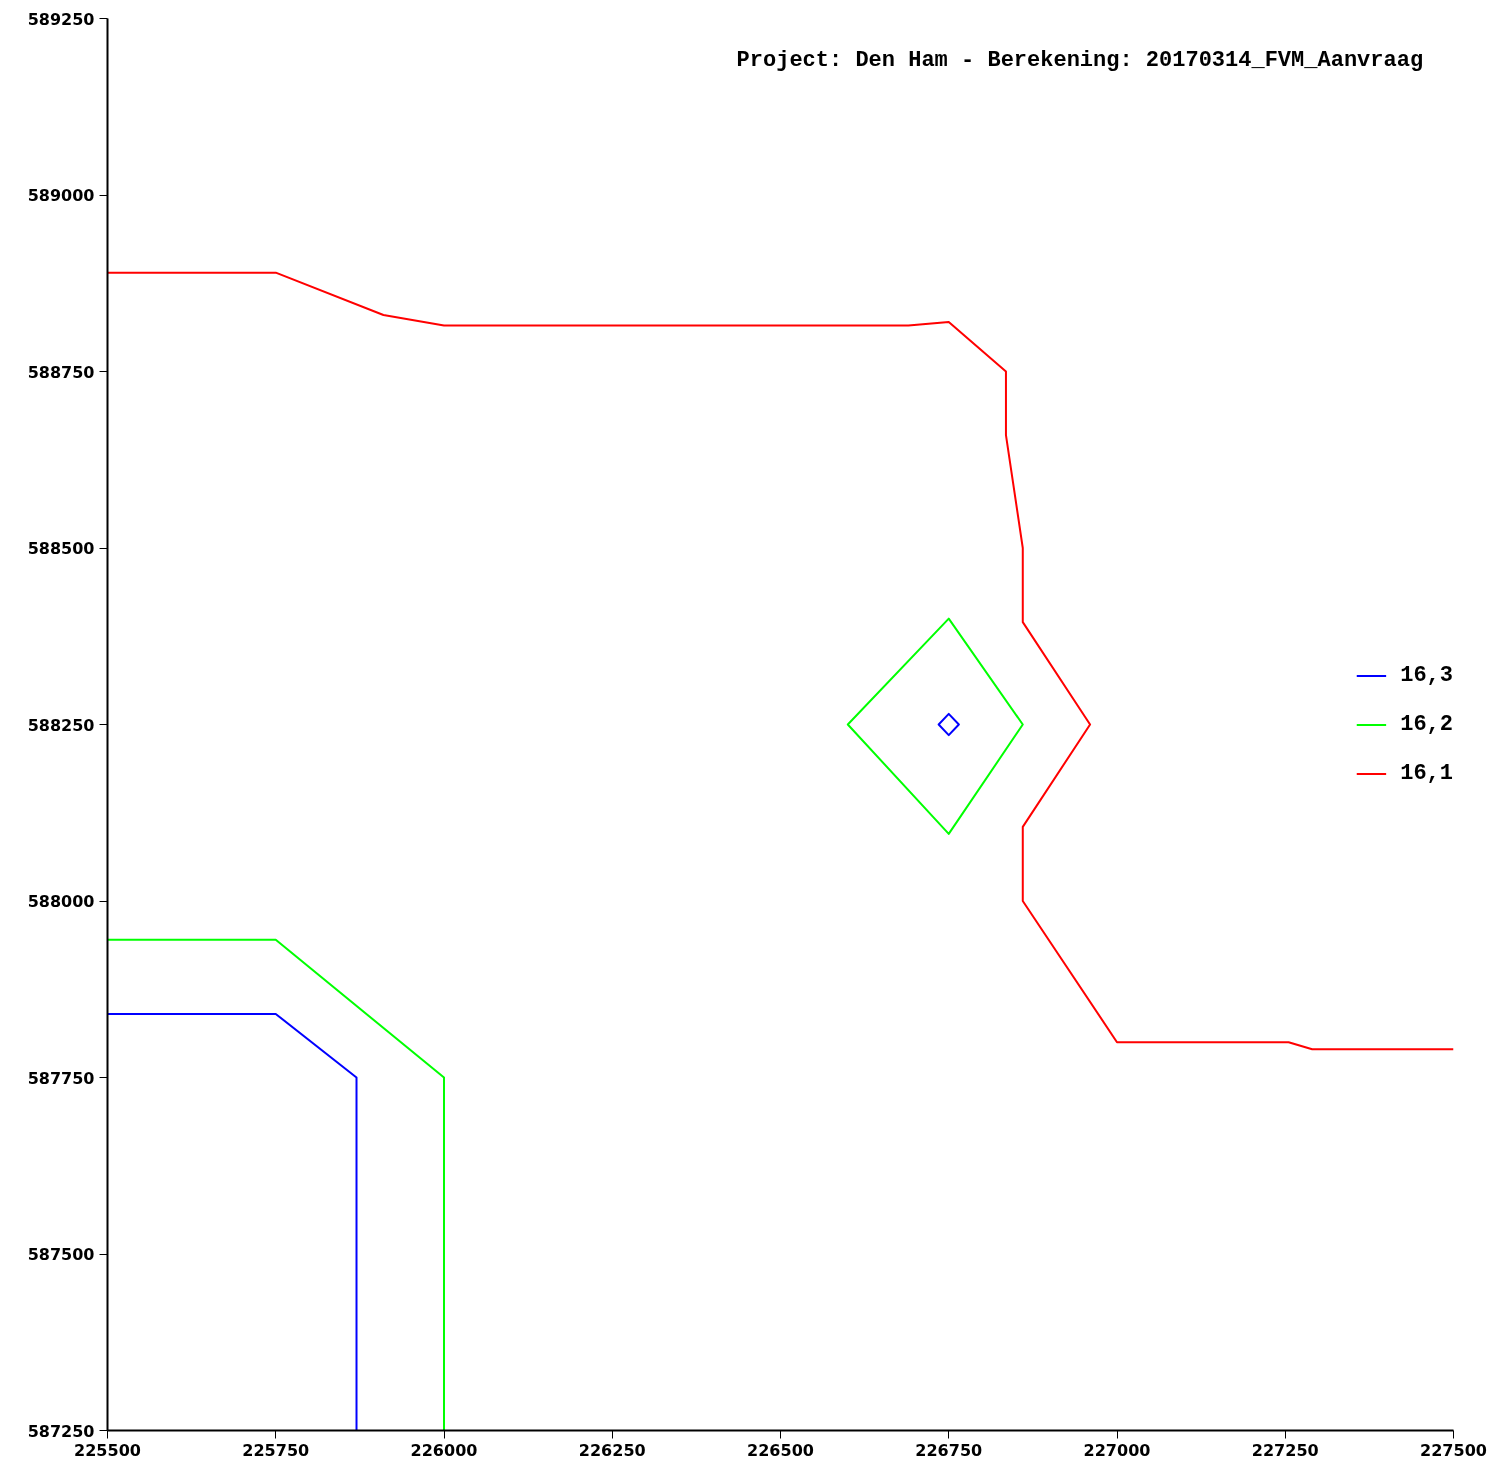  I want to click on y-tick-label: 588000, so click(61, 901).